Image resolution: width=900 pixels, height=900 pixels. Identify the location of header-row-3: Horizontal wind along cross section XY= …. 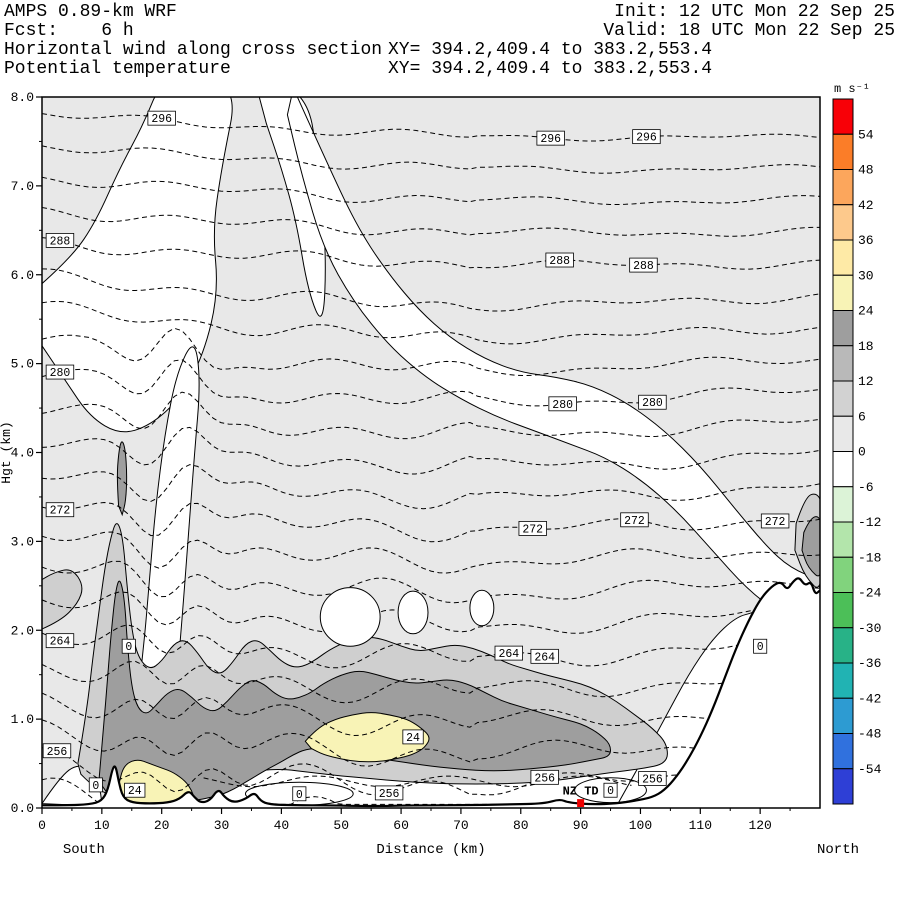
(450, 50).